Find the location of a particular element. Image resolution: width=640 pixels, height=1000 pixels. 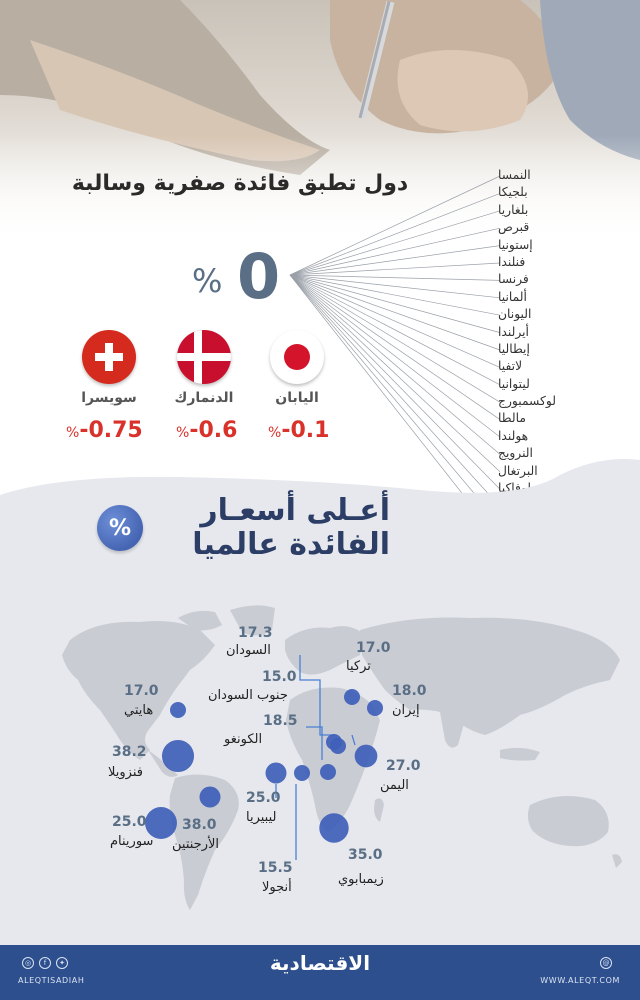

highest-title-line2: الفائدة عالميا is located at coordinates (291, 544).